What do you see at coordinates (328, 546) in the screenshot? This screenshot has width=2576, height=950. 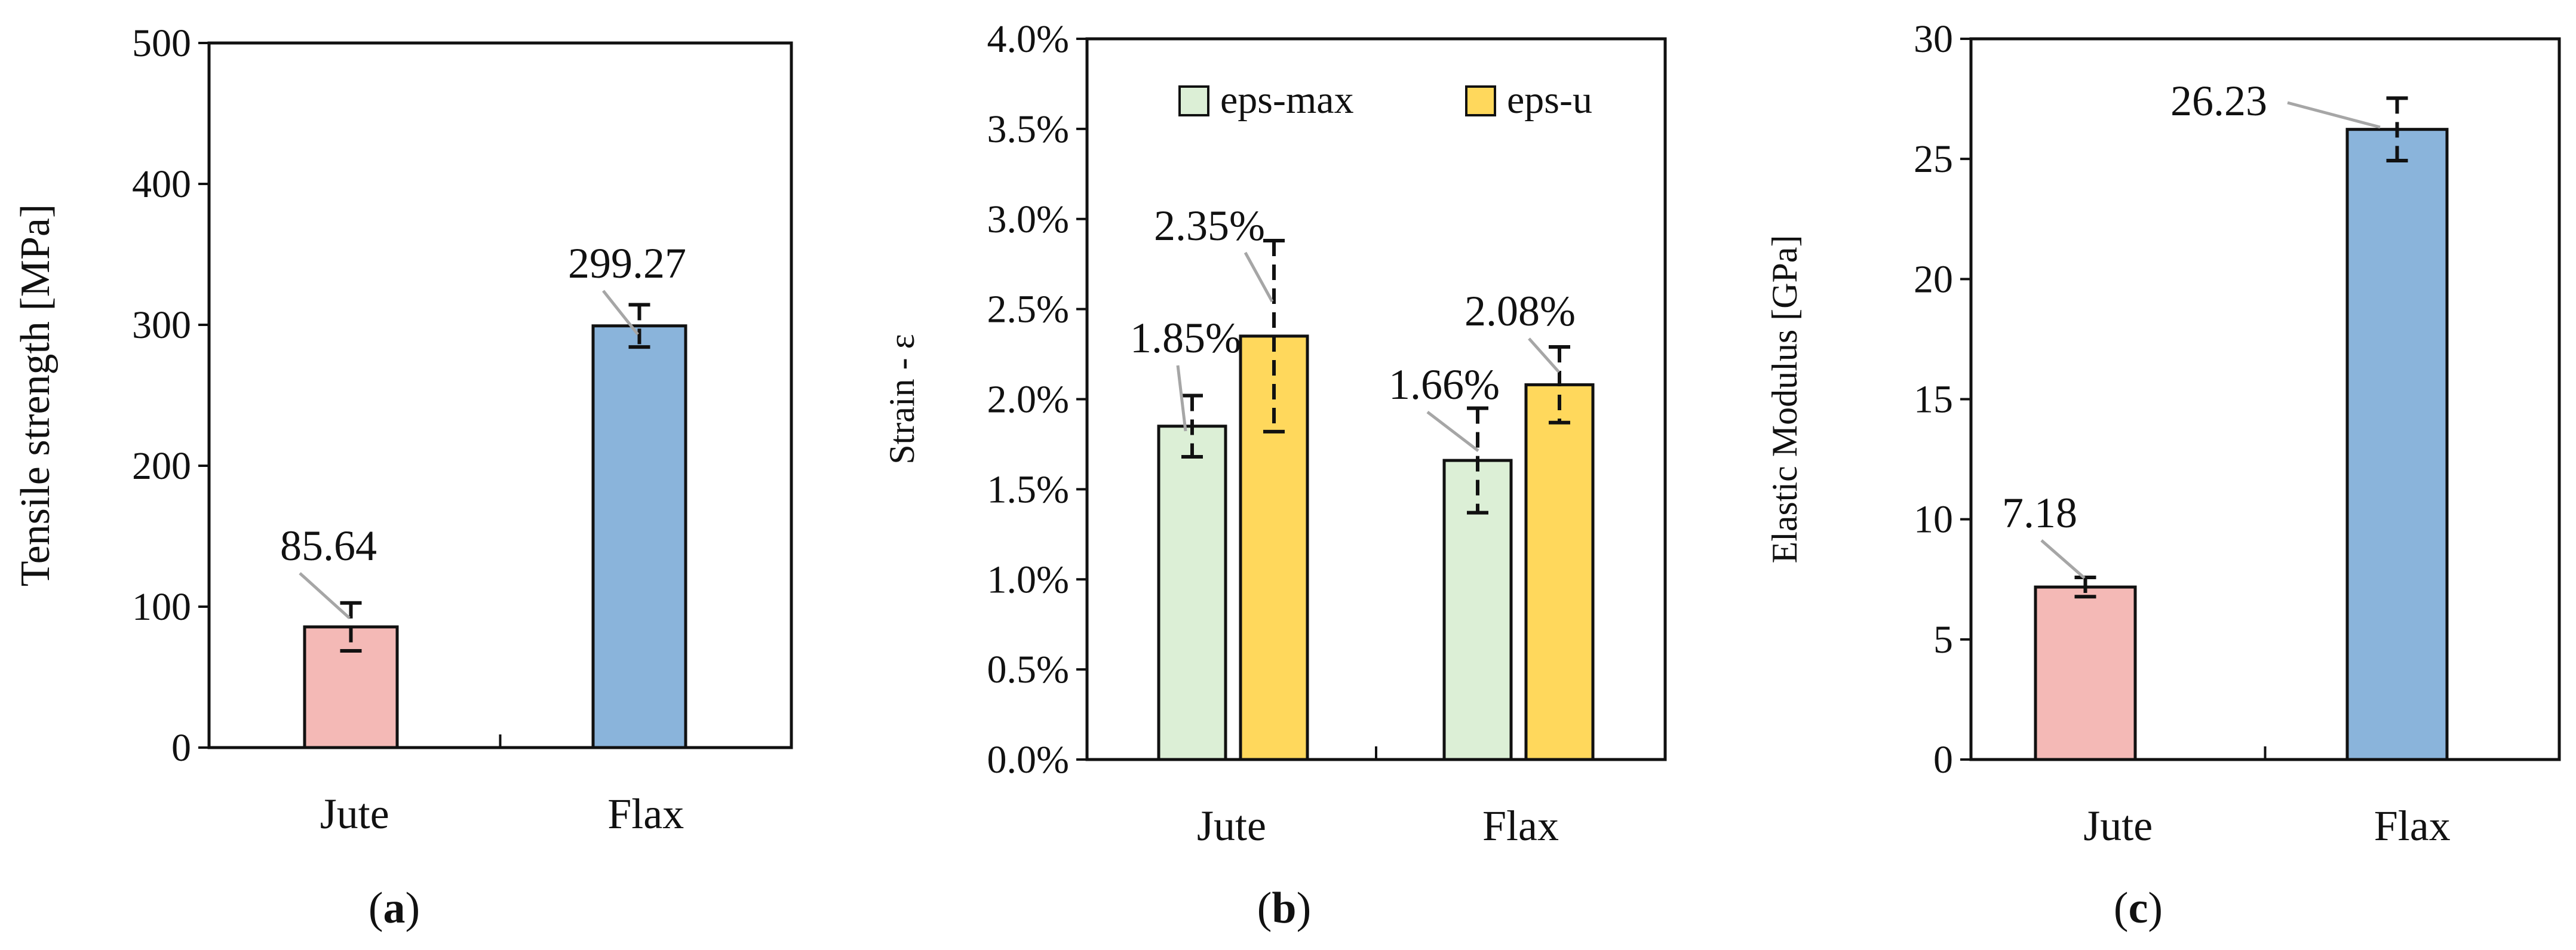 I see `data-label: 85.64` at bounding box center [328, 546].